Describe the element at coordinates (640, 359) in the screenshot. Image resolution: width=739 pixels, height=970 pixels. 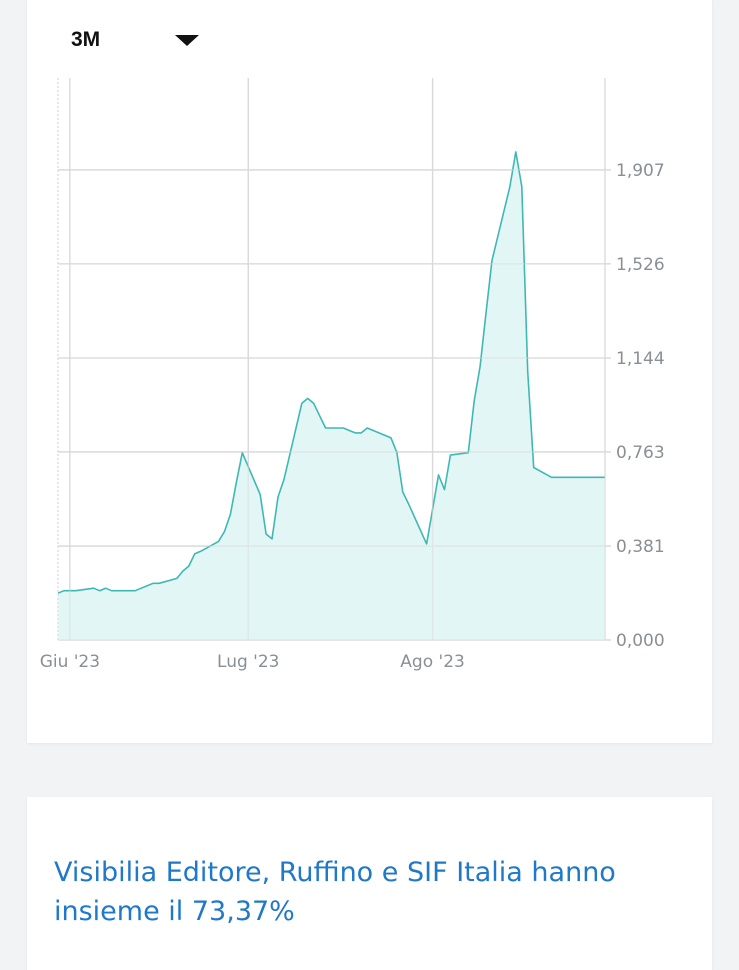
I see `y-tick-label: 1,144` at that location.